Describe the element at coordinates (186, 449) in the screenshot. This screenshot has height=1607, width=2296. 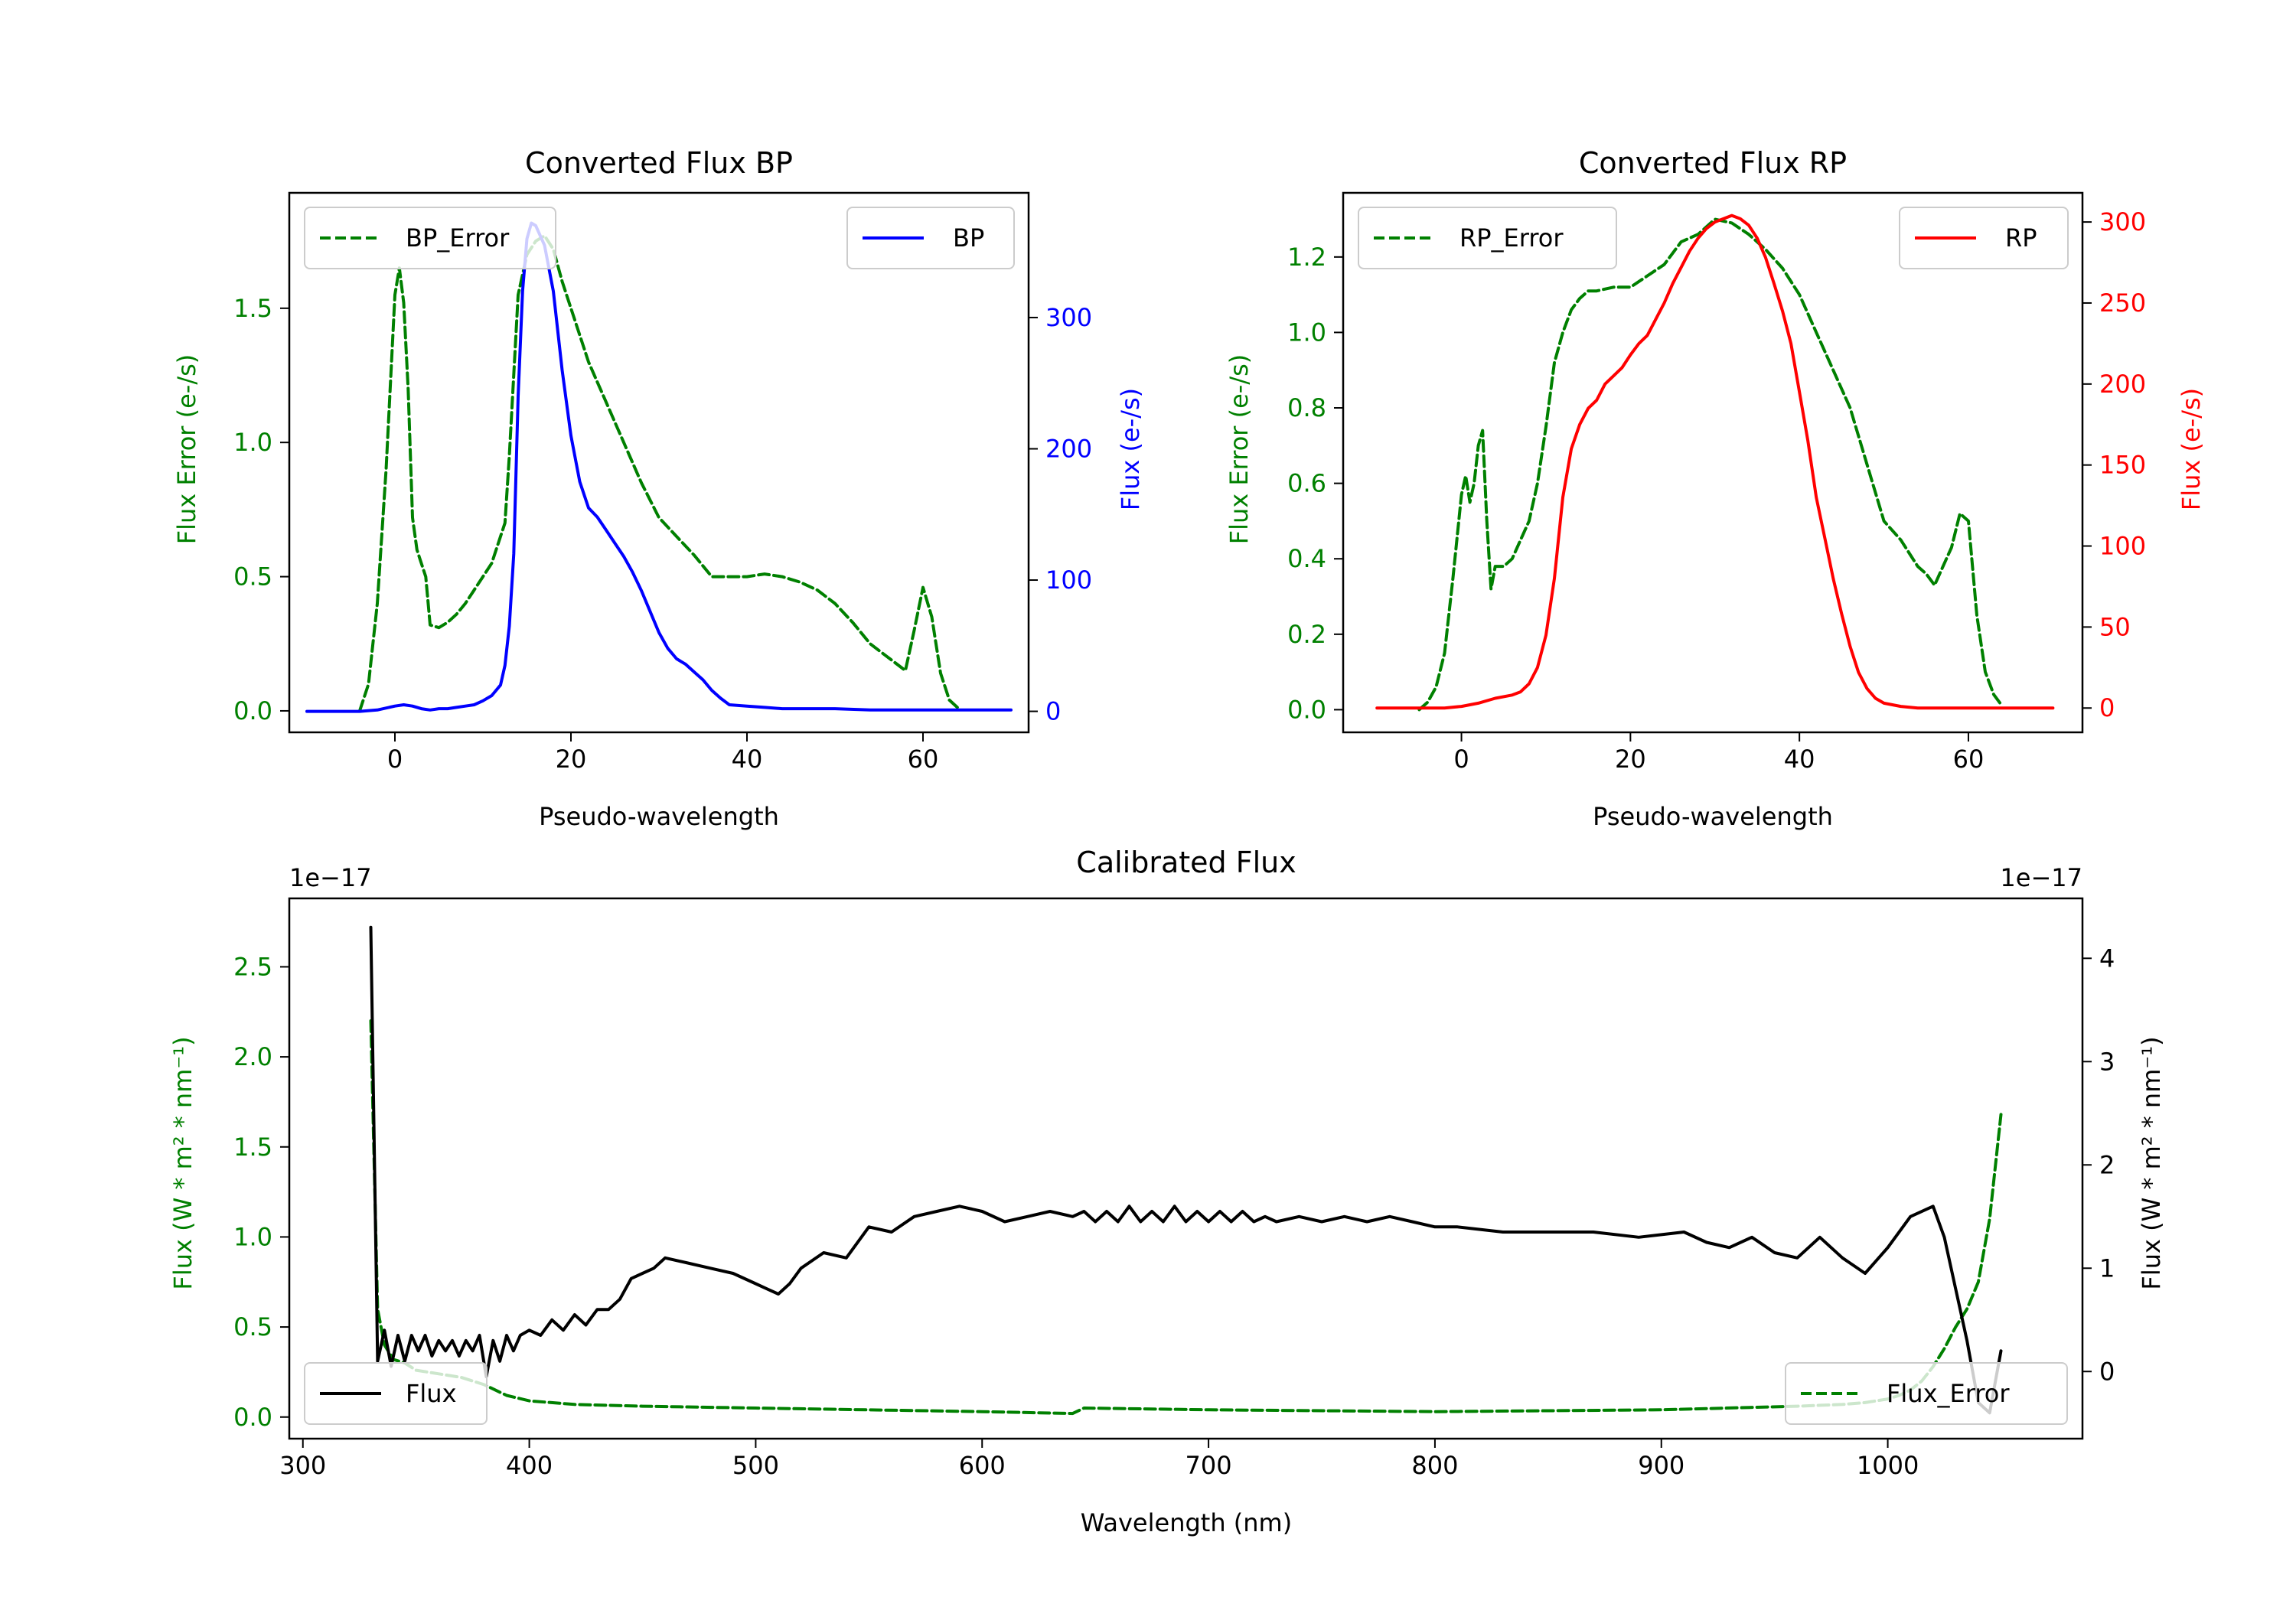
I see `bp-ylabel-left: Flux Error (e-/s)` at that location.